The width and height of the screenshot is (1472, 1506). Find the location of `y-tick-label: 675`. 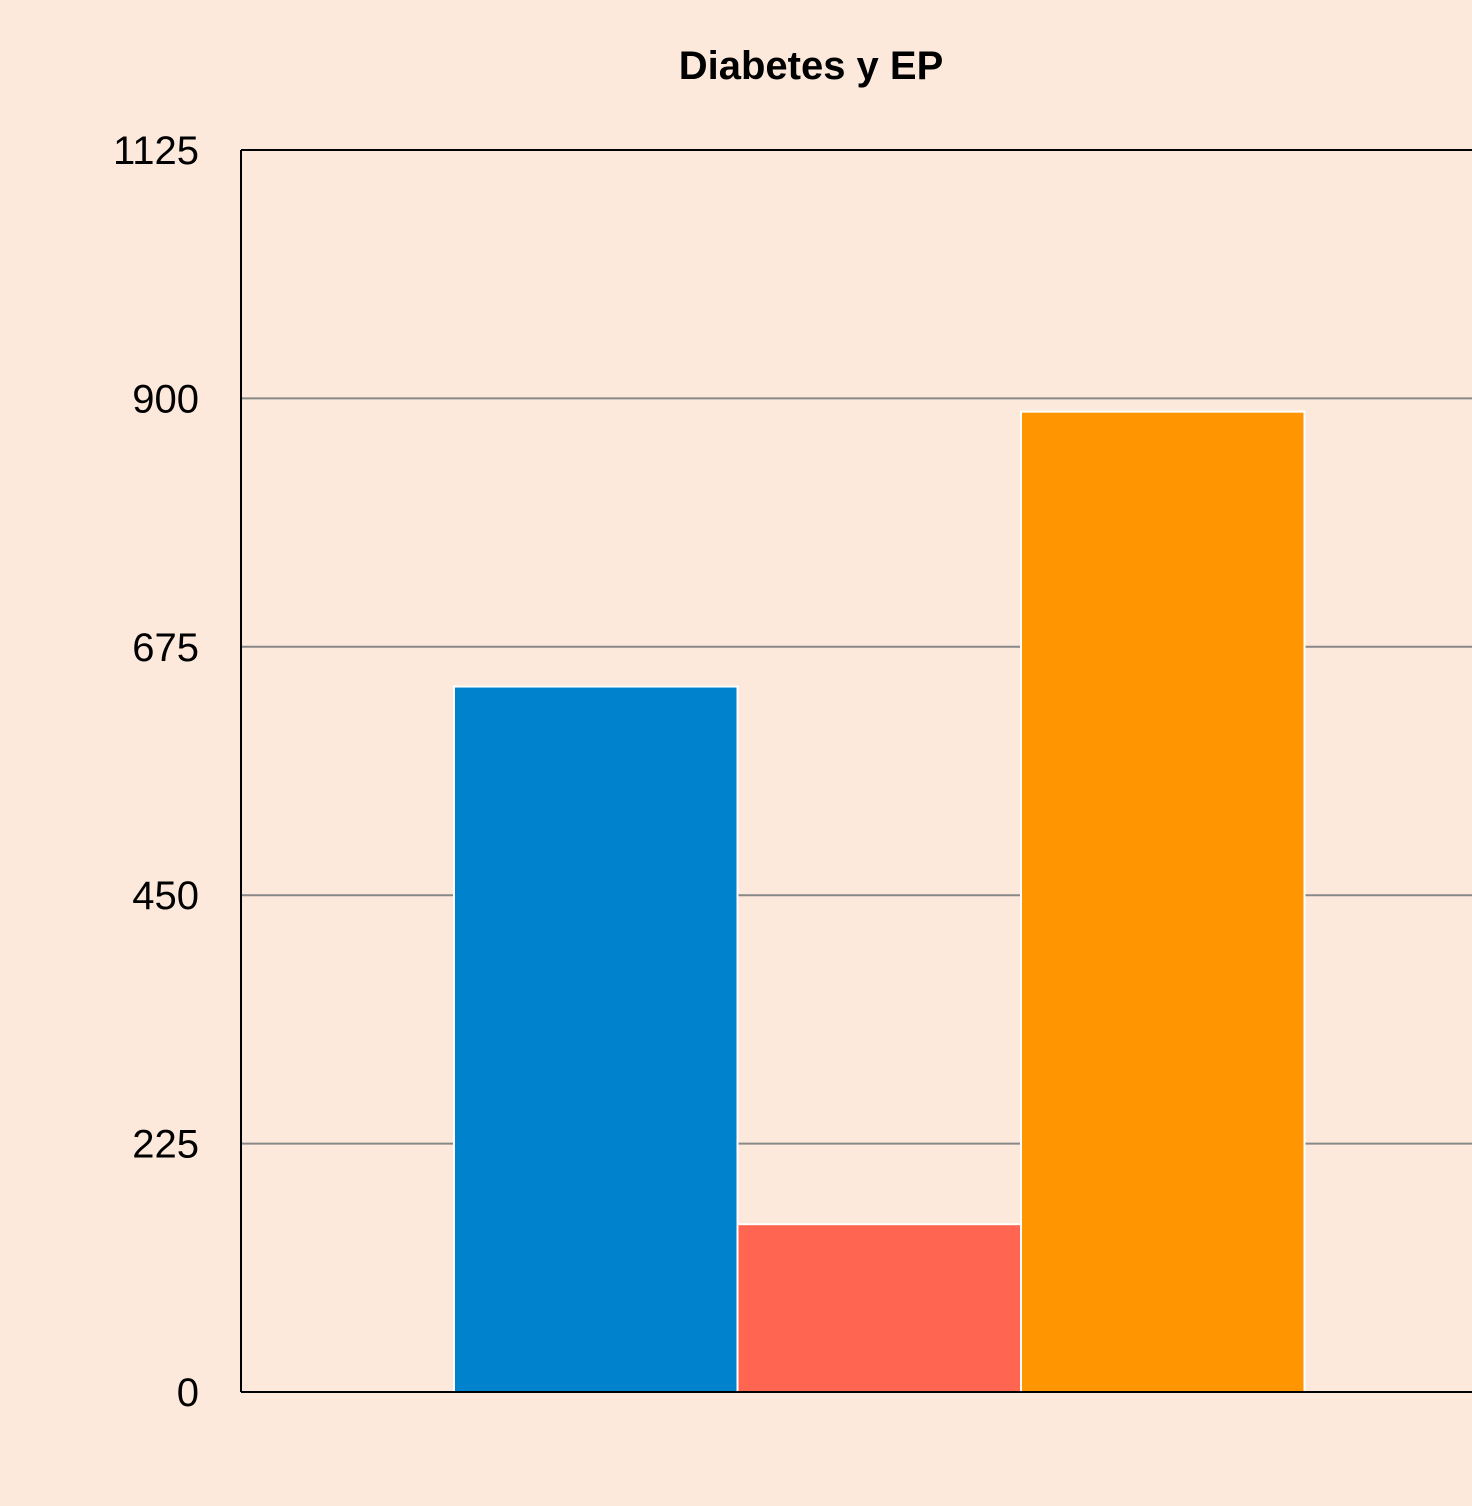

y-tick-label: 675 is located at coordinates (165, 648).